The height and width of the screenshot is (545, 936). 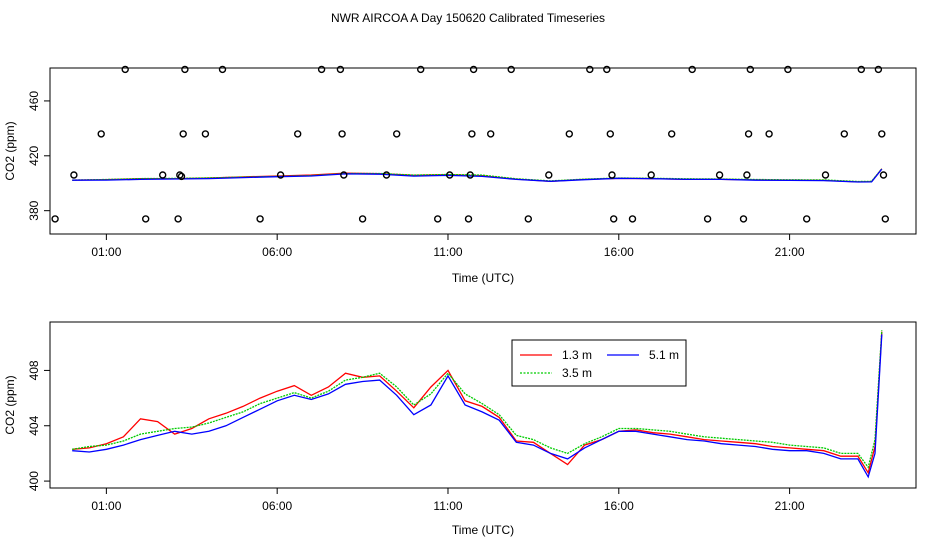 I want to click on top-ytick-label-2: 460, so click(x=34, y=101).